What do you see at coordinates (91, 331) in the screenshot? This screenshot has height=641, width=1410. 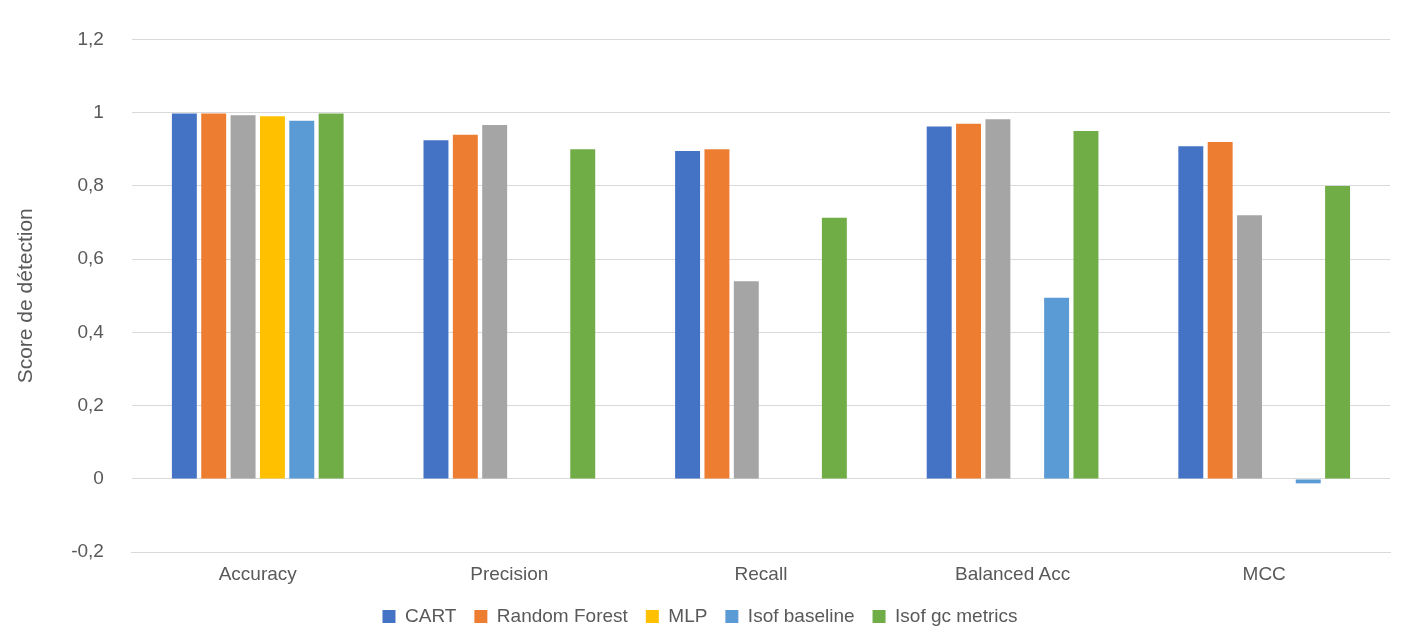 I see `y-tick-label: 0,4` at bounding box center [91, 331].